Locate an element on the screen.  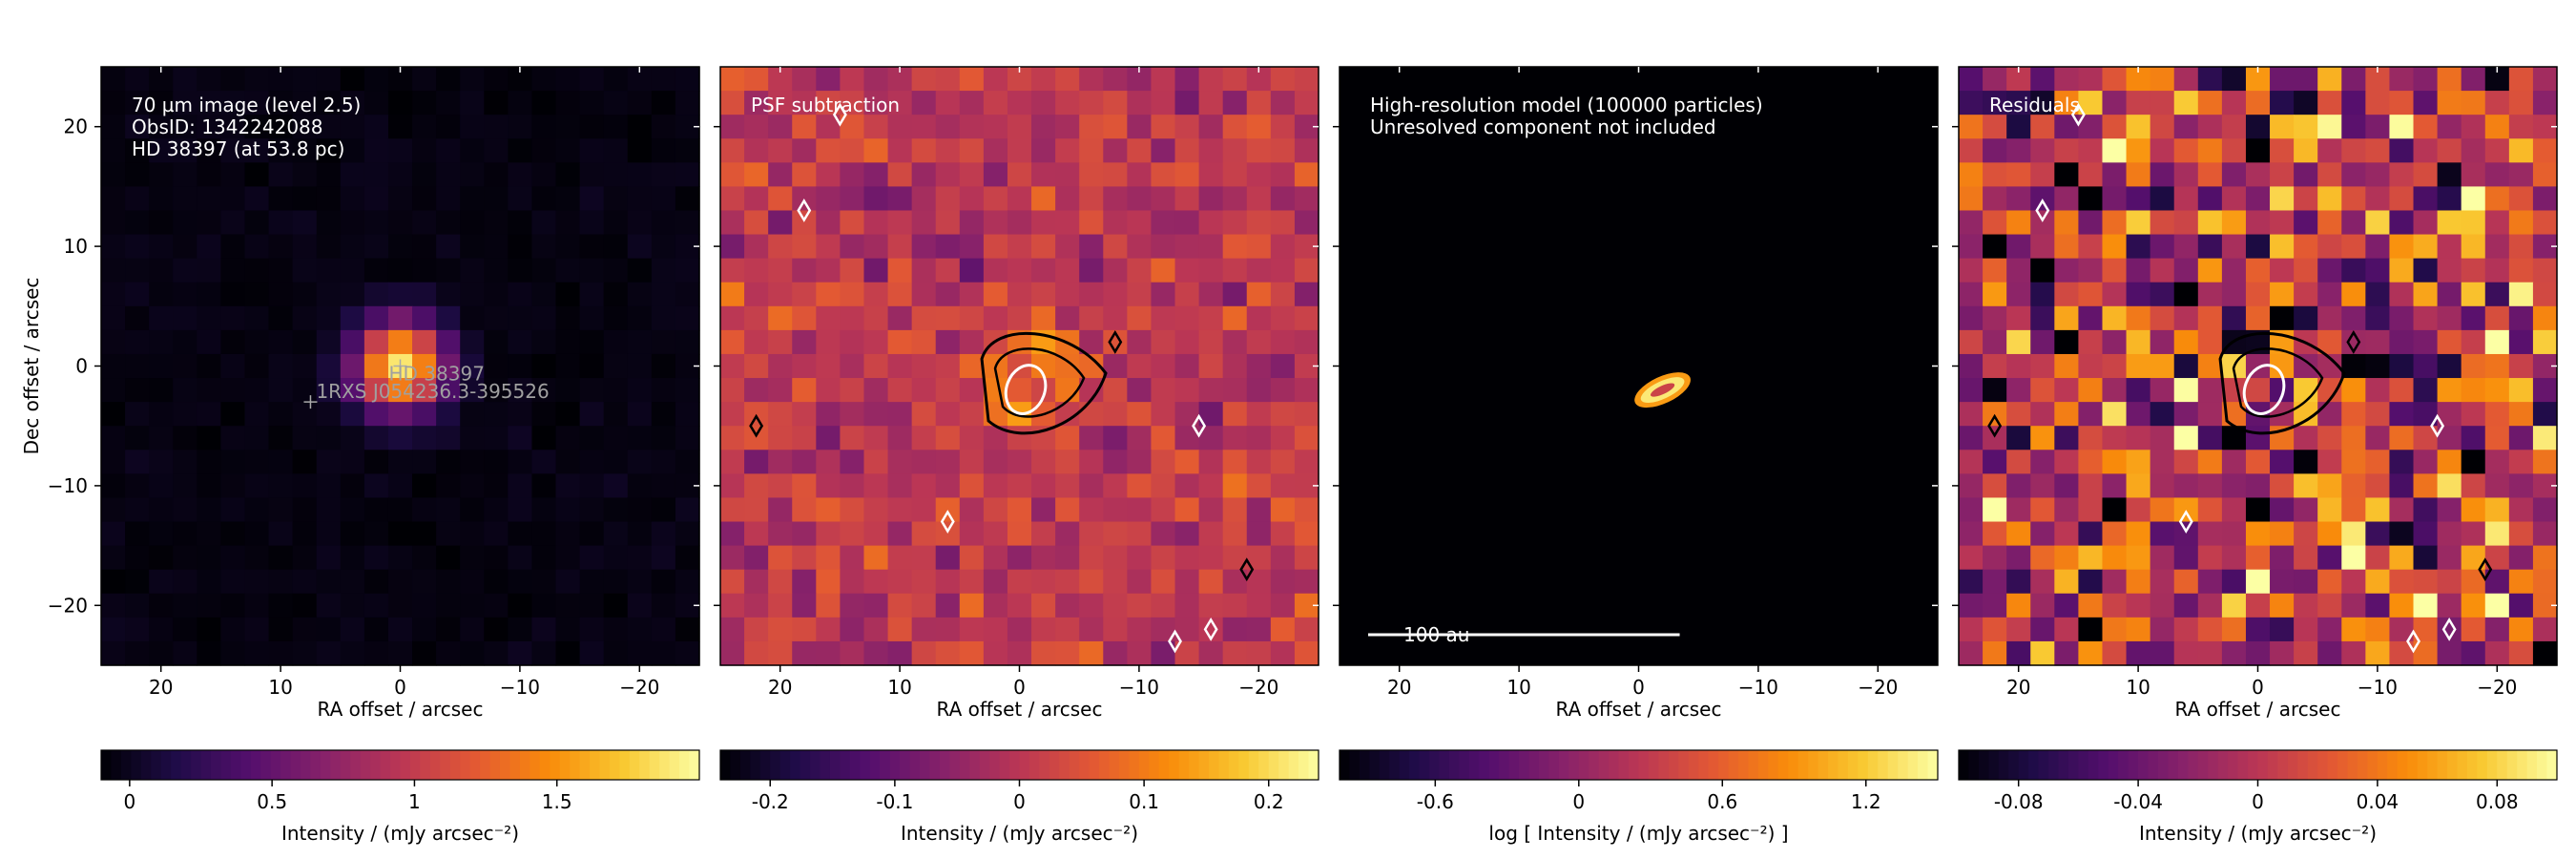
source-label: 1RXS J054236.3-395526 is located at coordinates (432, 391).